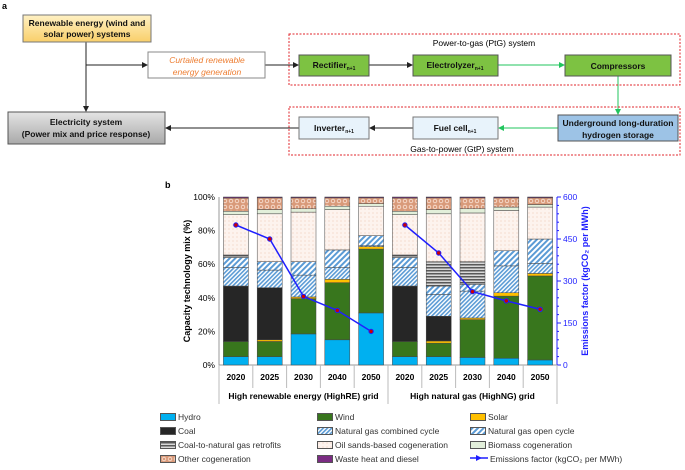 The image size is (685, 470). Describe the element at coordinates (236, 256) in the screenshot. I see `bar-segment-coal-to-natural-gas-retrofits` at that location.